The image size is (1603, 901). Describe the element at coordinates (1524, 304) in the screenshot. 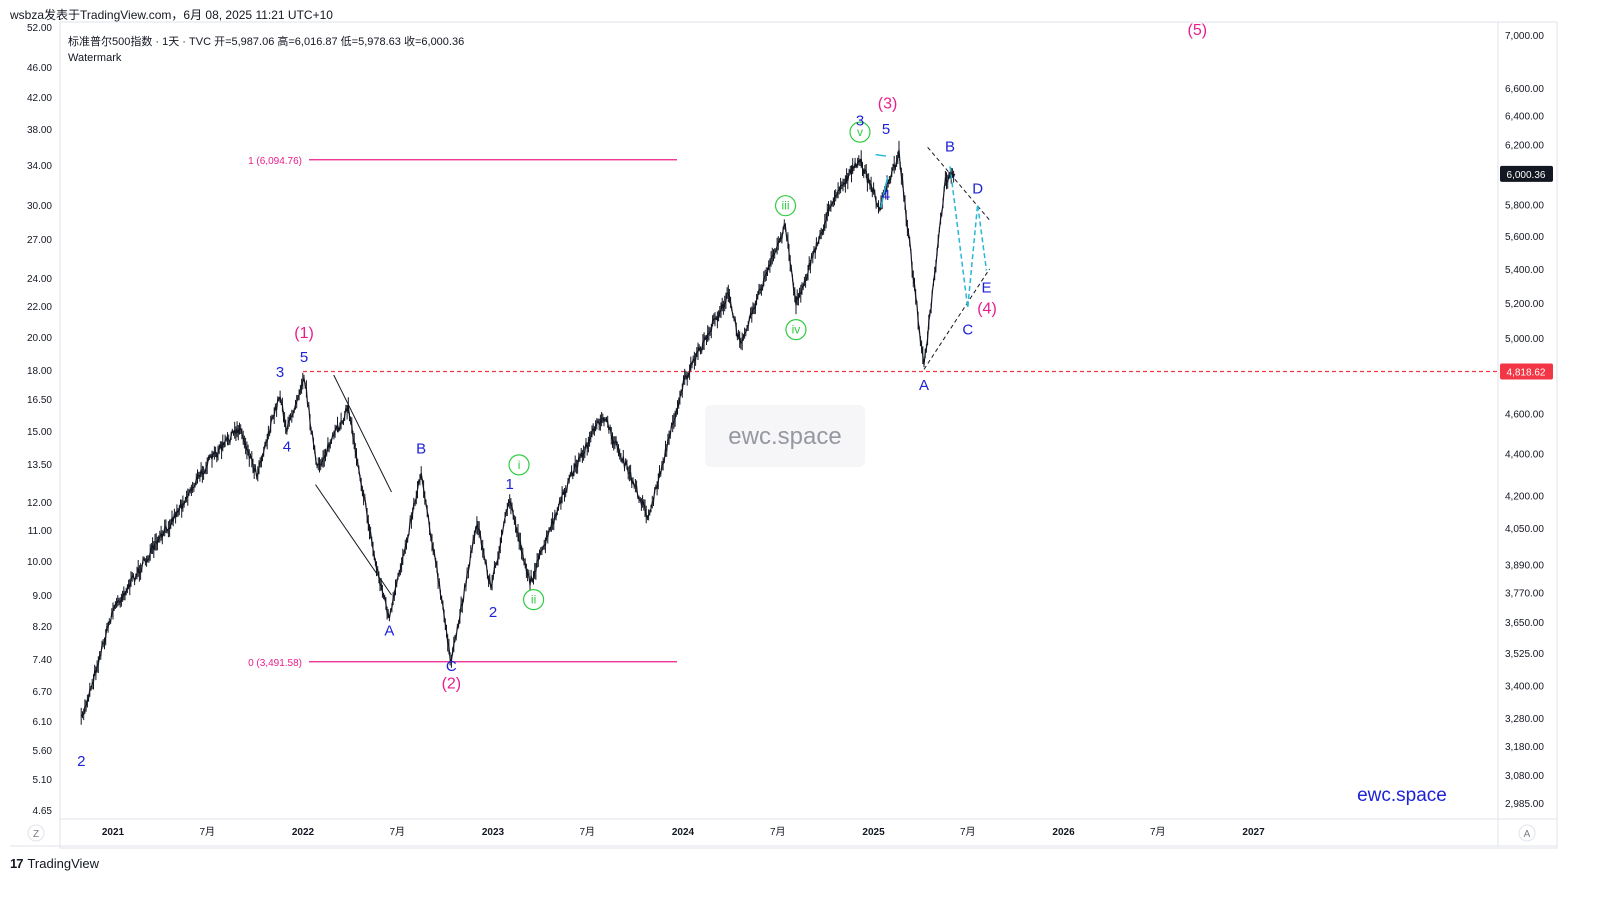

I see `right-axis-tick: 5,200.00` at that location.